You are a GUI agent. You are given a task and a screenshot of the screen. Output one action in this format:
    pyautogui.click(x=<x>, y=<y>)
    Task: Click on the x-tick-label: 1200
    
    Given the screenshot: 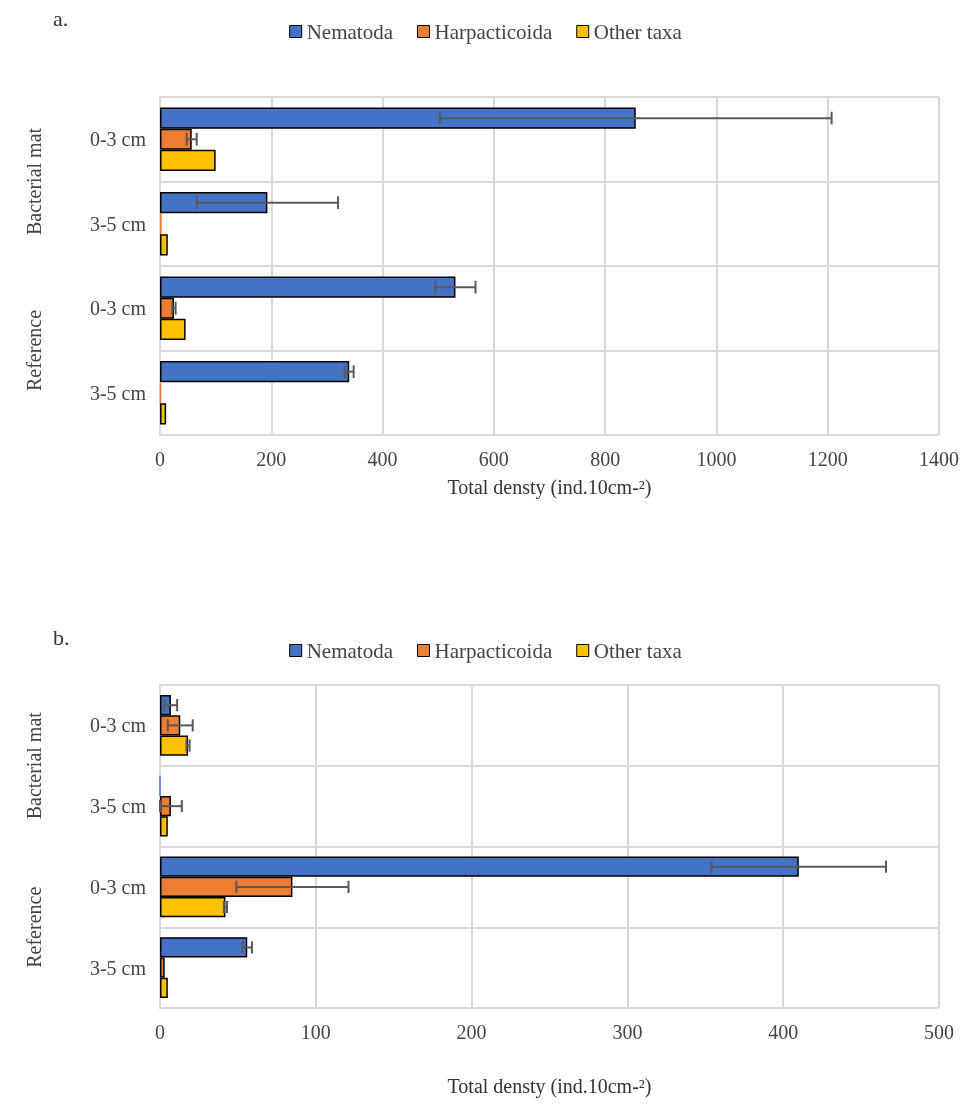 What is the action you would take?
    pyautogui.click(x=827, y=459)
    